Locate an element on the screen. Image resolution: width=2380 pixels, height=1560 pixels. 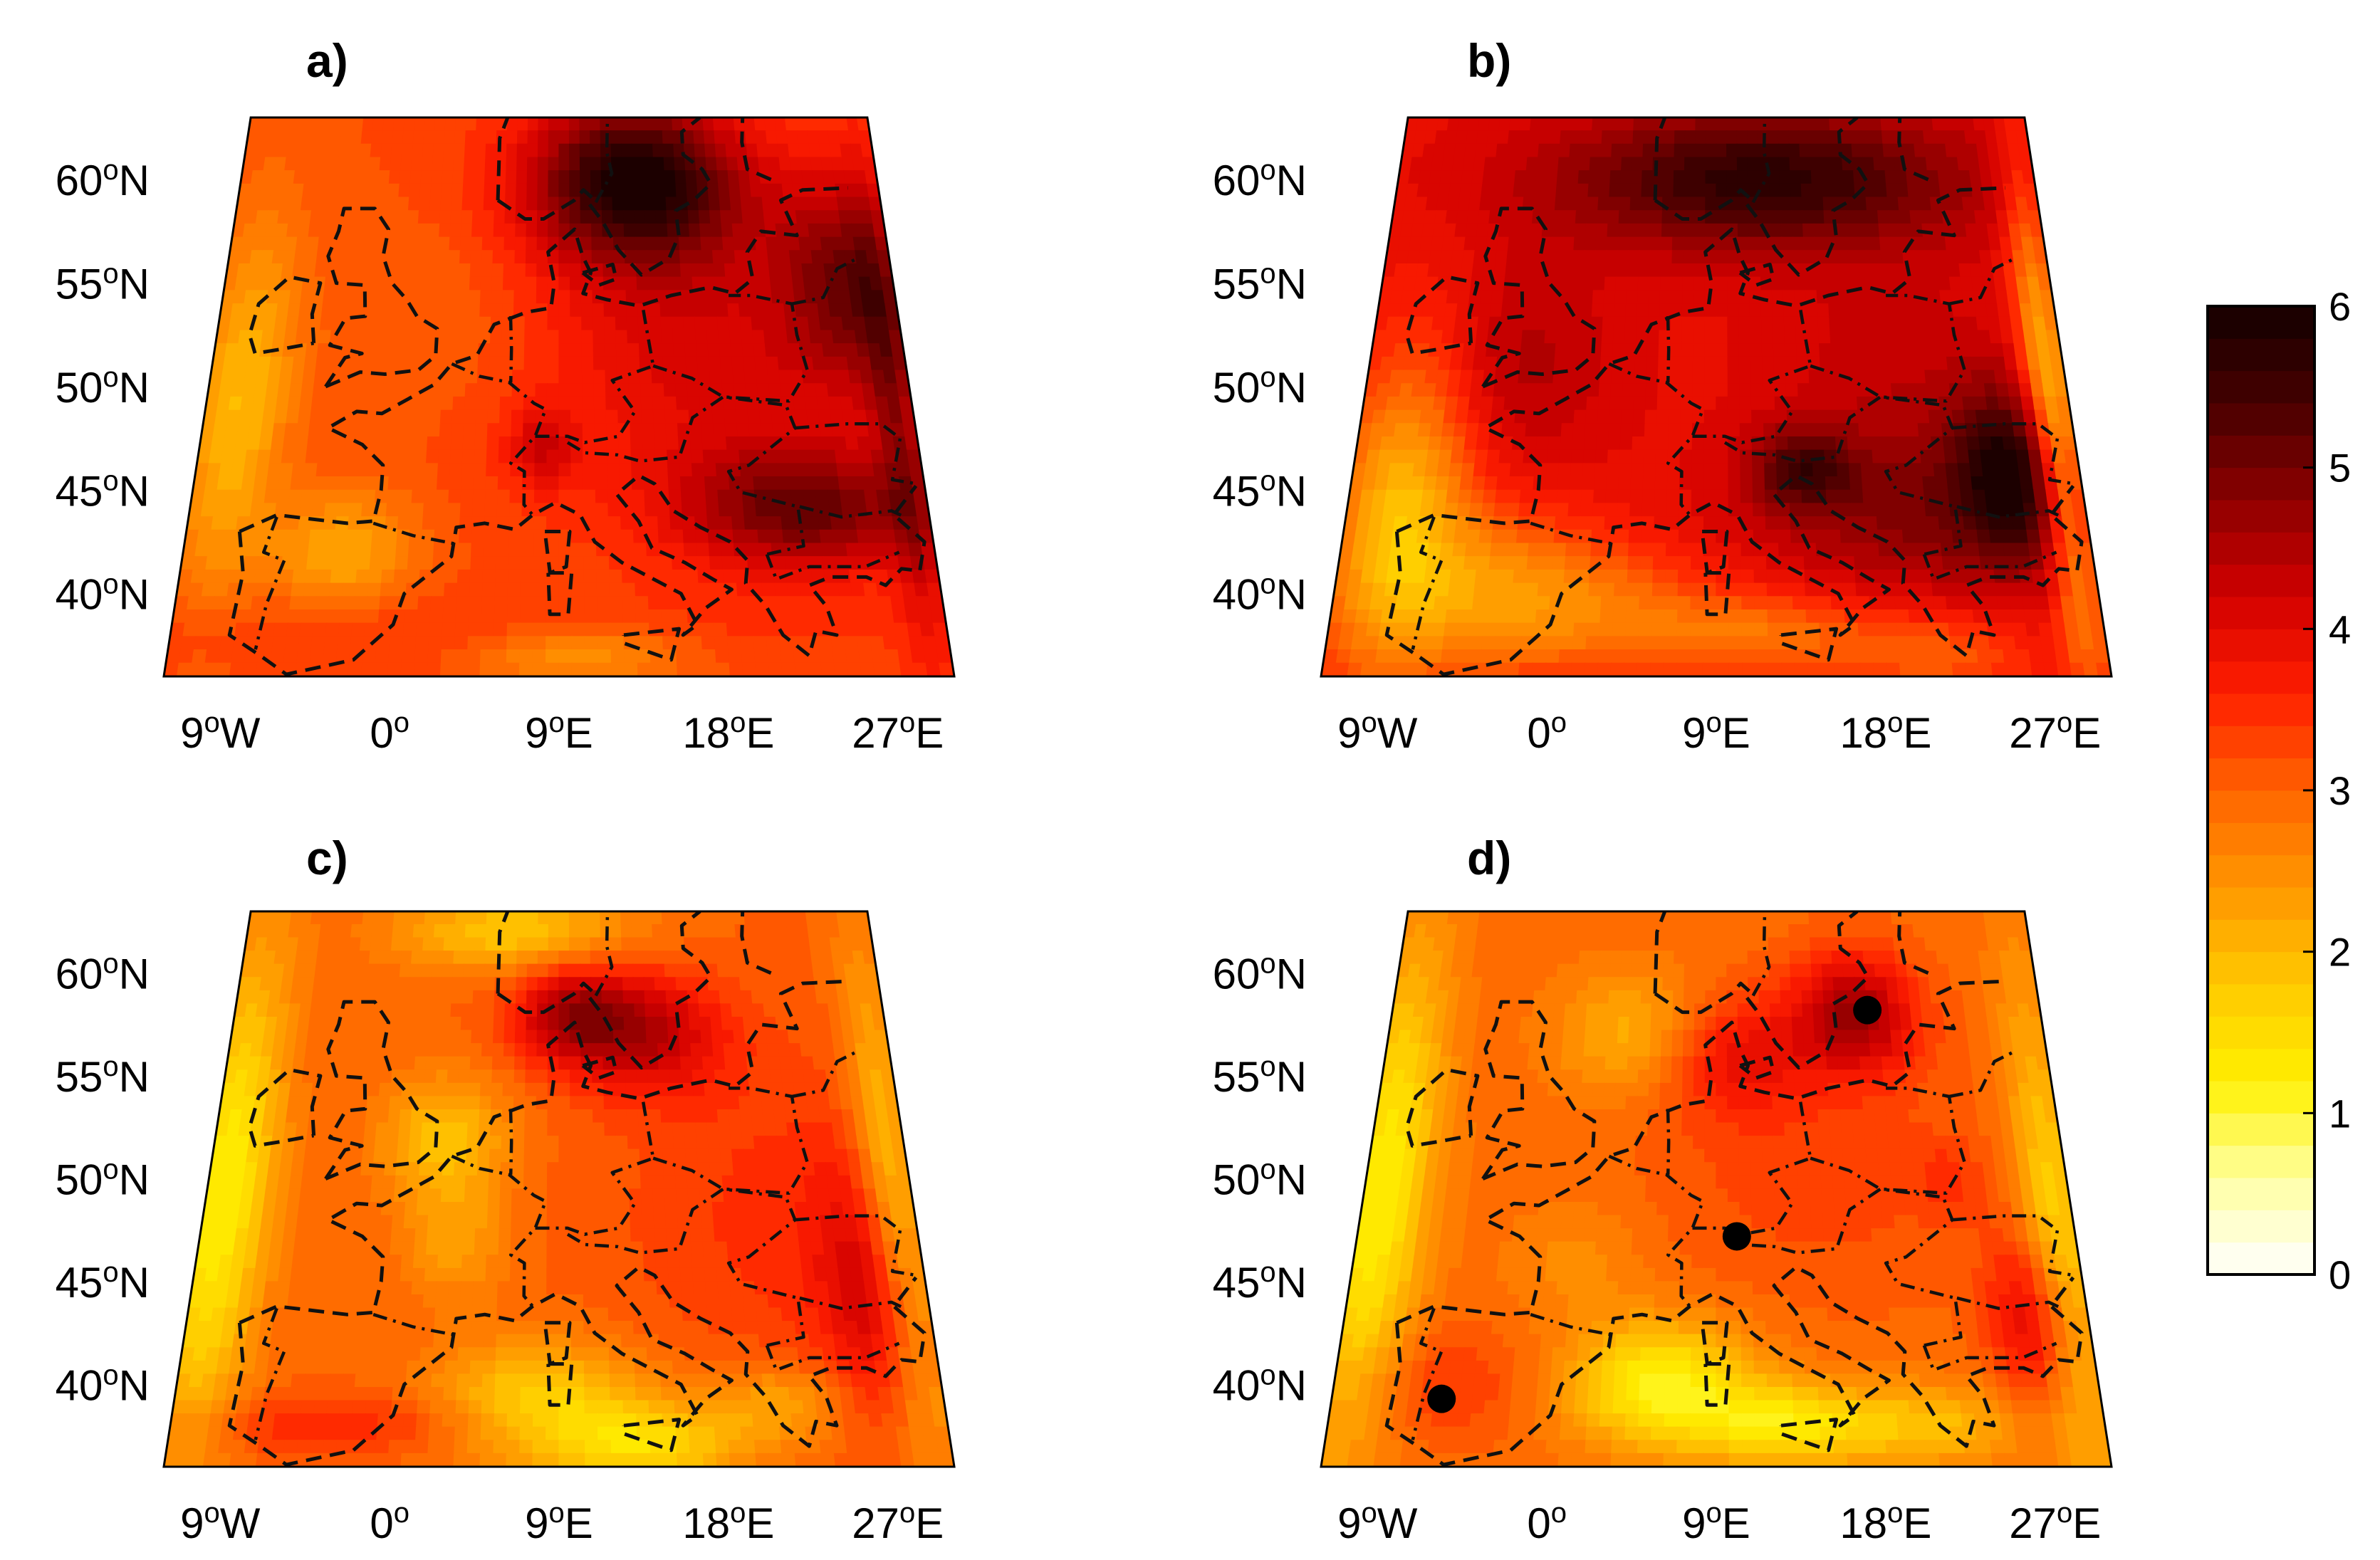
panel-label: a) is located at coordinates (327, 60).